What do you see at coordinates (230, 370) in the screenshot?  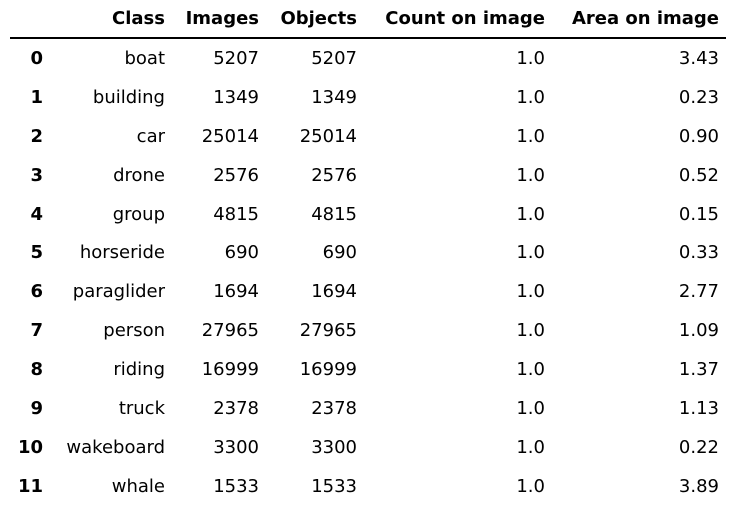 I see `images-cell: 16999` at bounding box center [230, 370].